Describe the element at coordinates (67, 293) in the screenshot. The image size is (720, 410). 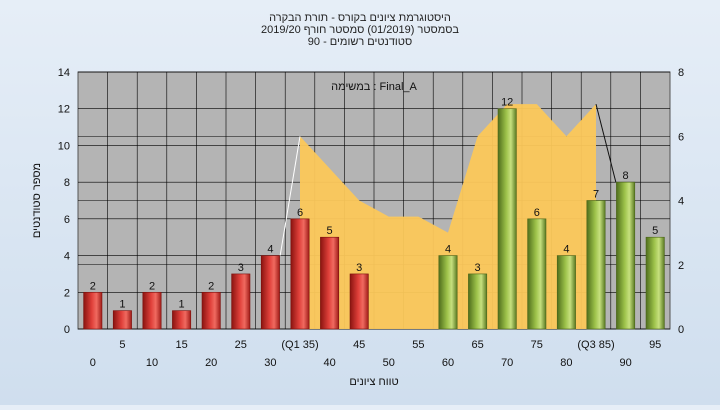
I see `y-tick-label: 2` at that location.